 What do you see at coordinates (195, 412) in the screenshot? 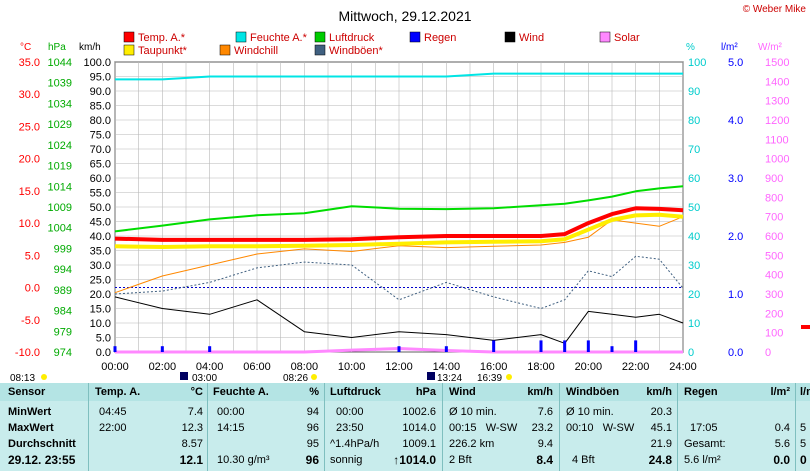
I see `temp-min-value: 7.4` at bounding box center [195, 412].